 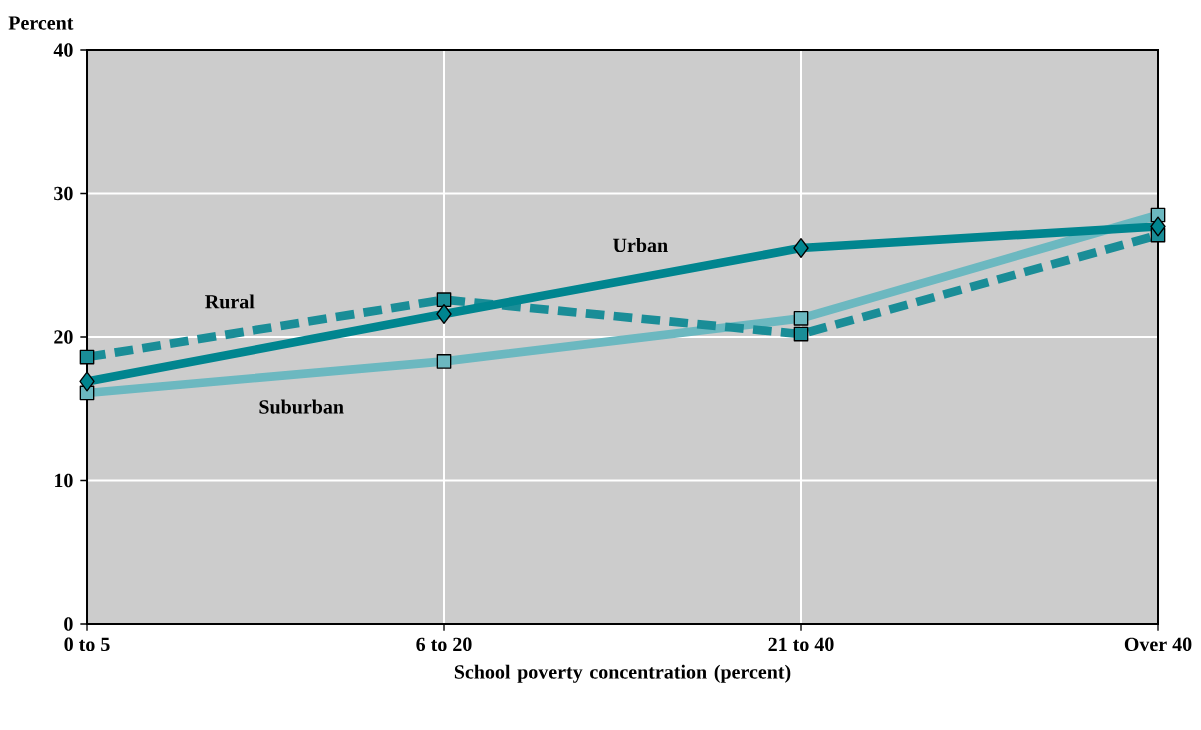 I want to click on x-tick-label: 0 to 5, so click(x=87, y=644).